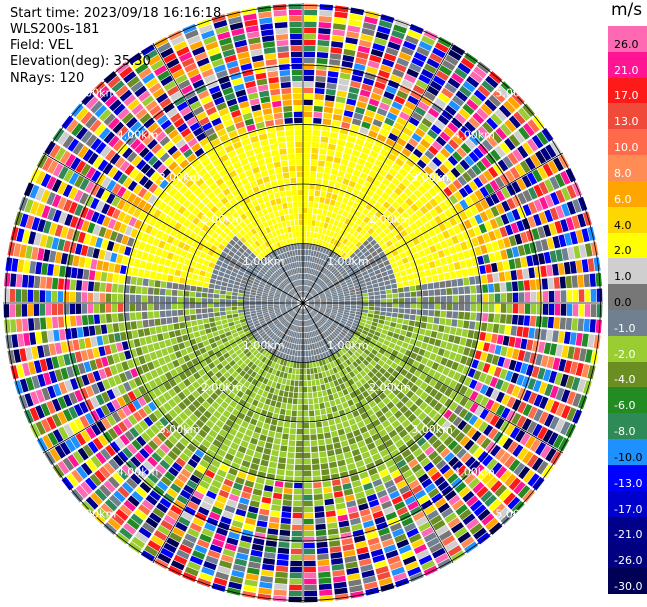 Image resolution: width=647 pixels, height=607 pixels. I want to click on colorbar-tick-label: 8.0, so click(623, 173).